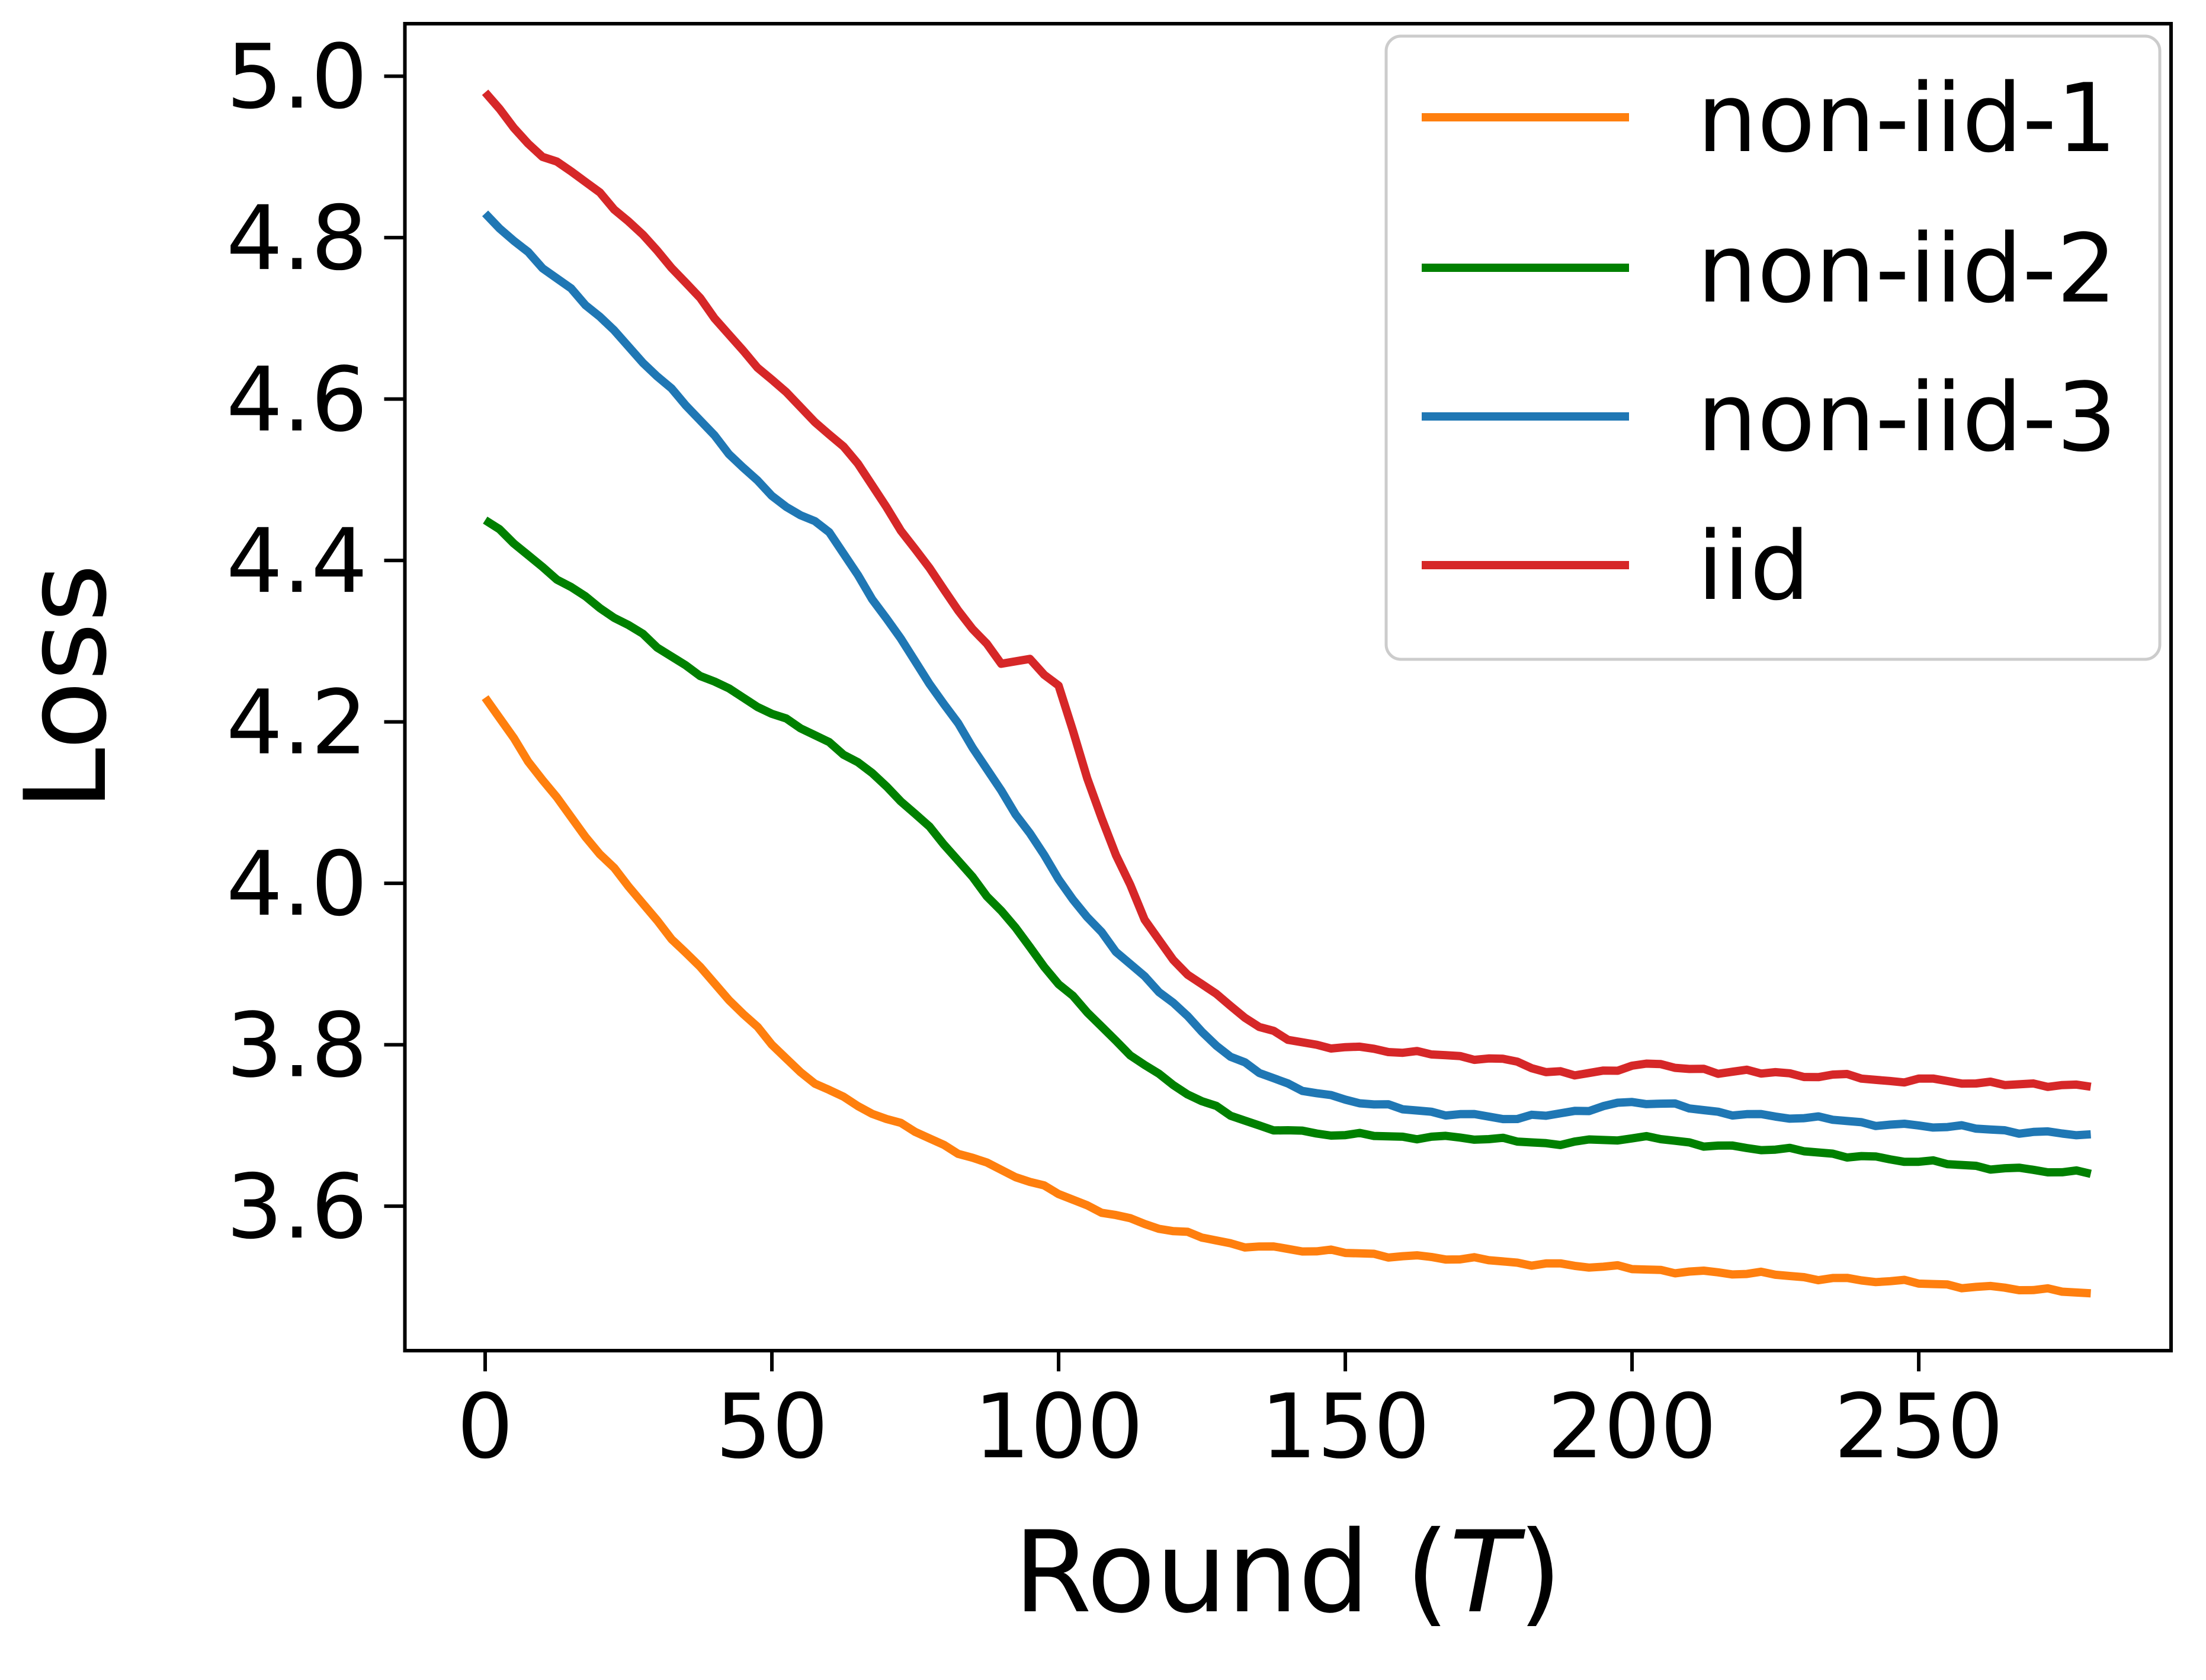  I want to click on y-tick-label: 4.0, so click(297, 884).